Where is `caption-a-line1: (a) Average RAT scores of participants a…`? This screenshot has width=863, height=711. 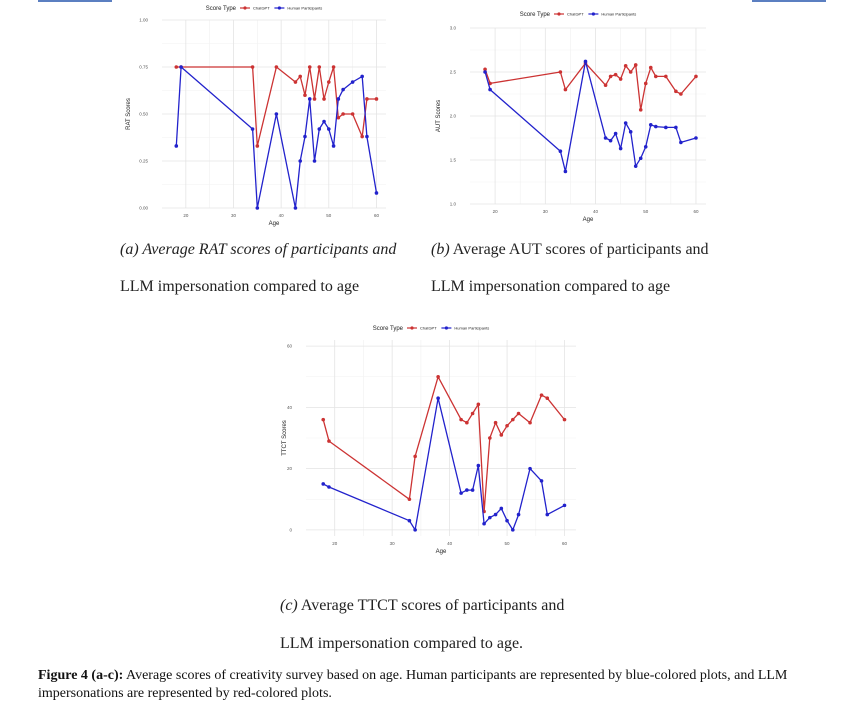
caption-a-line1: (a) Average RAT scores of participants a… is located at coordinates (258, 250).